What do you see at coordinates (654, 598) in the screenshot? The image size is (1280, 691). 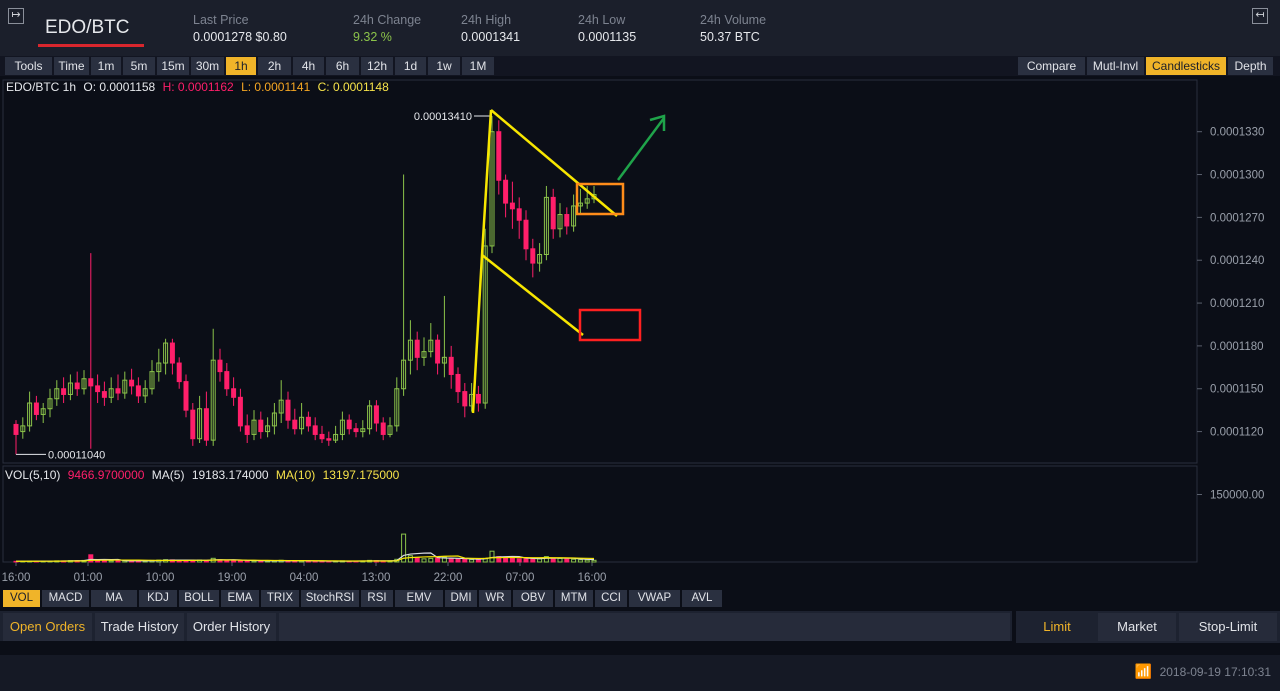 I see `ind-vwap: VWAP` at bounding box center [654, 598].